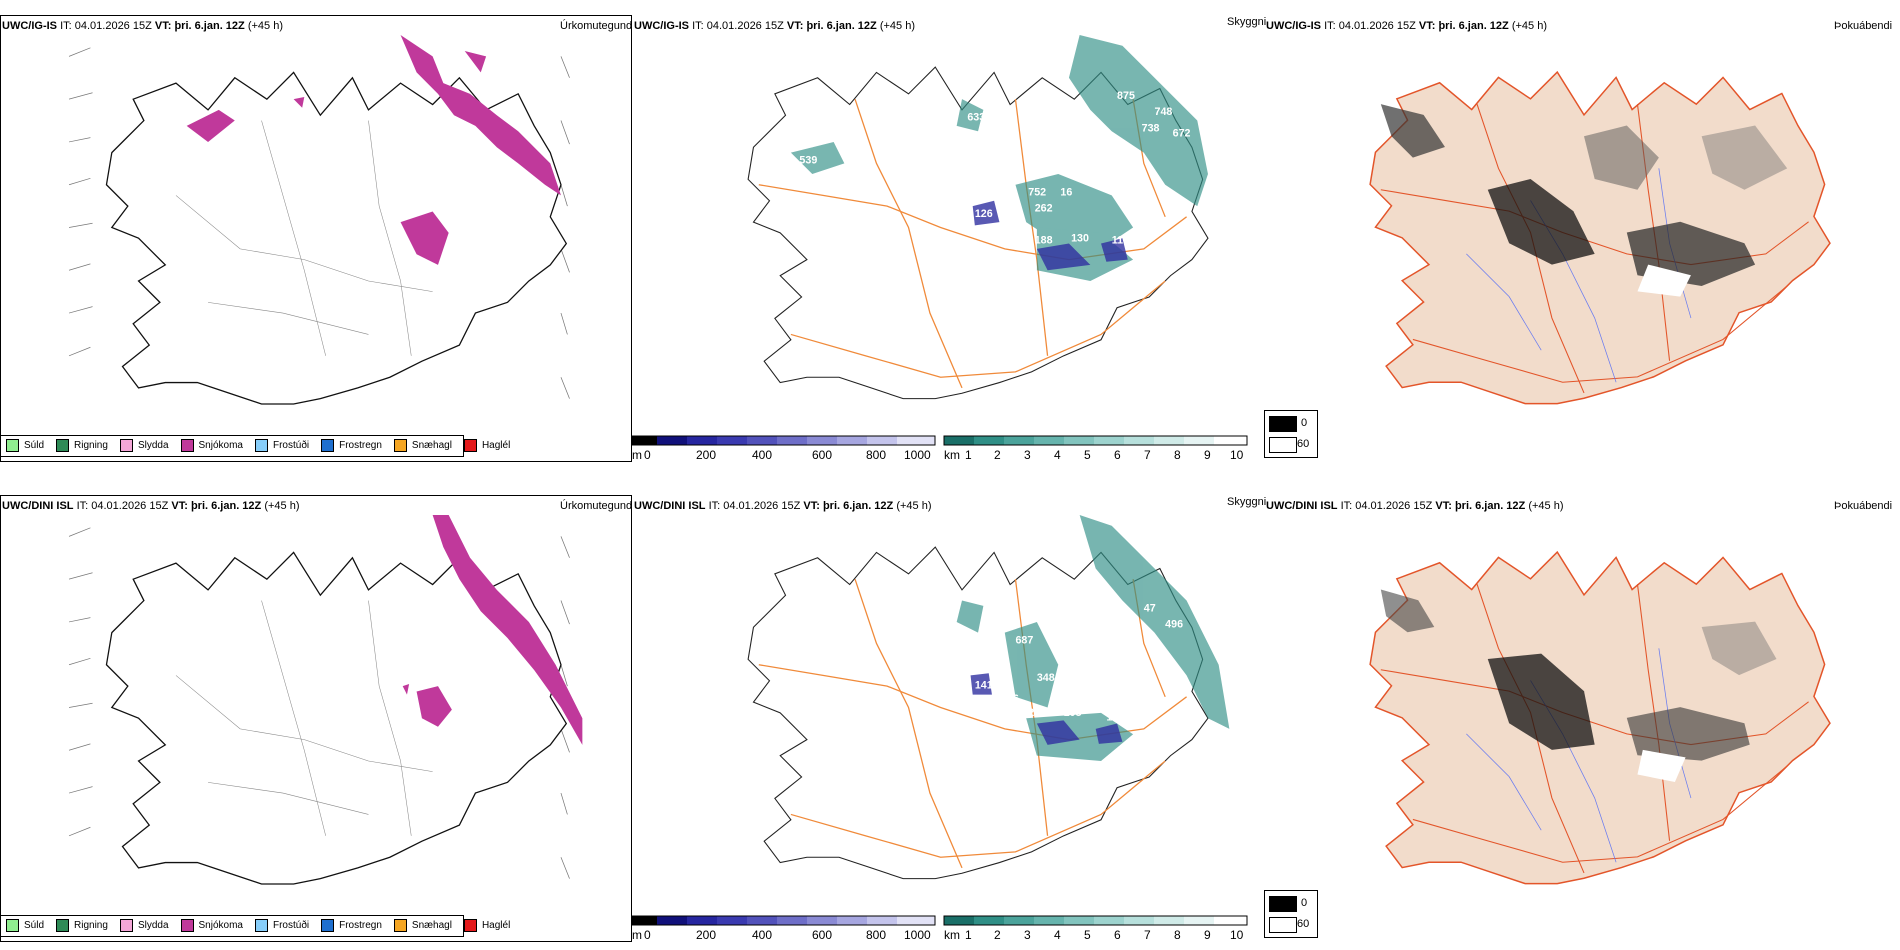 Image resolution: width=1900 pixels, height=950 pixels. What do you see at coordinates (1073, 713) in the screenshot?
I see `cloud-label: 108` at bounding box center [1073, 713].